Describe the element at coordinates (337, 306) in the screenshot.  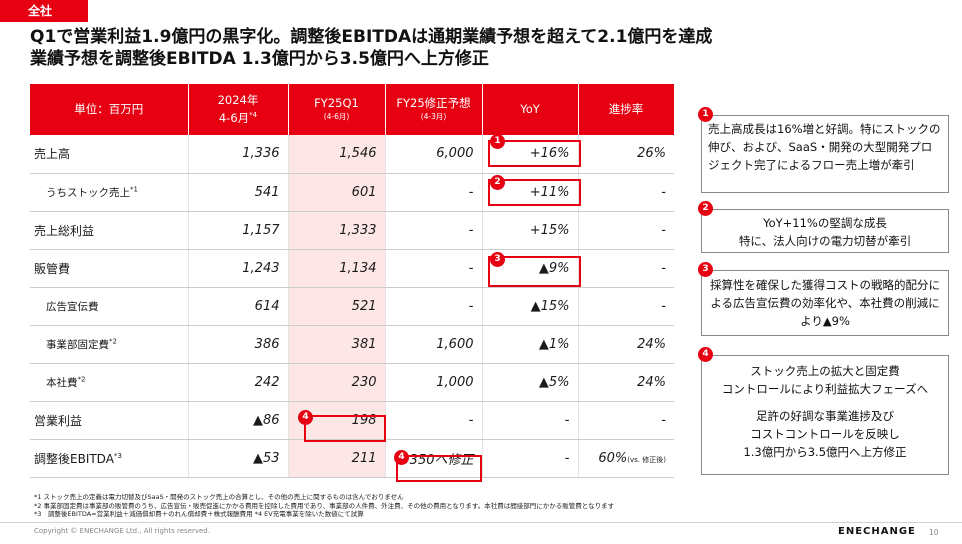
I see `cell-q1: 521` at that location.